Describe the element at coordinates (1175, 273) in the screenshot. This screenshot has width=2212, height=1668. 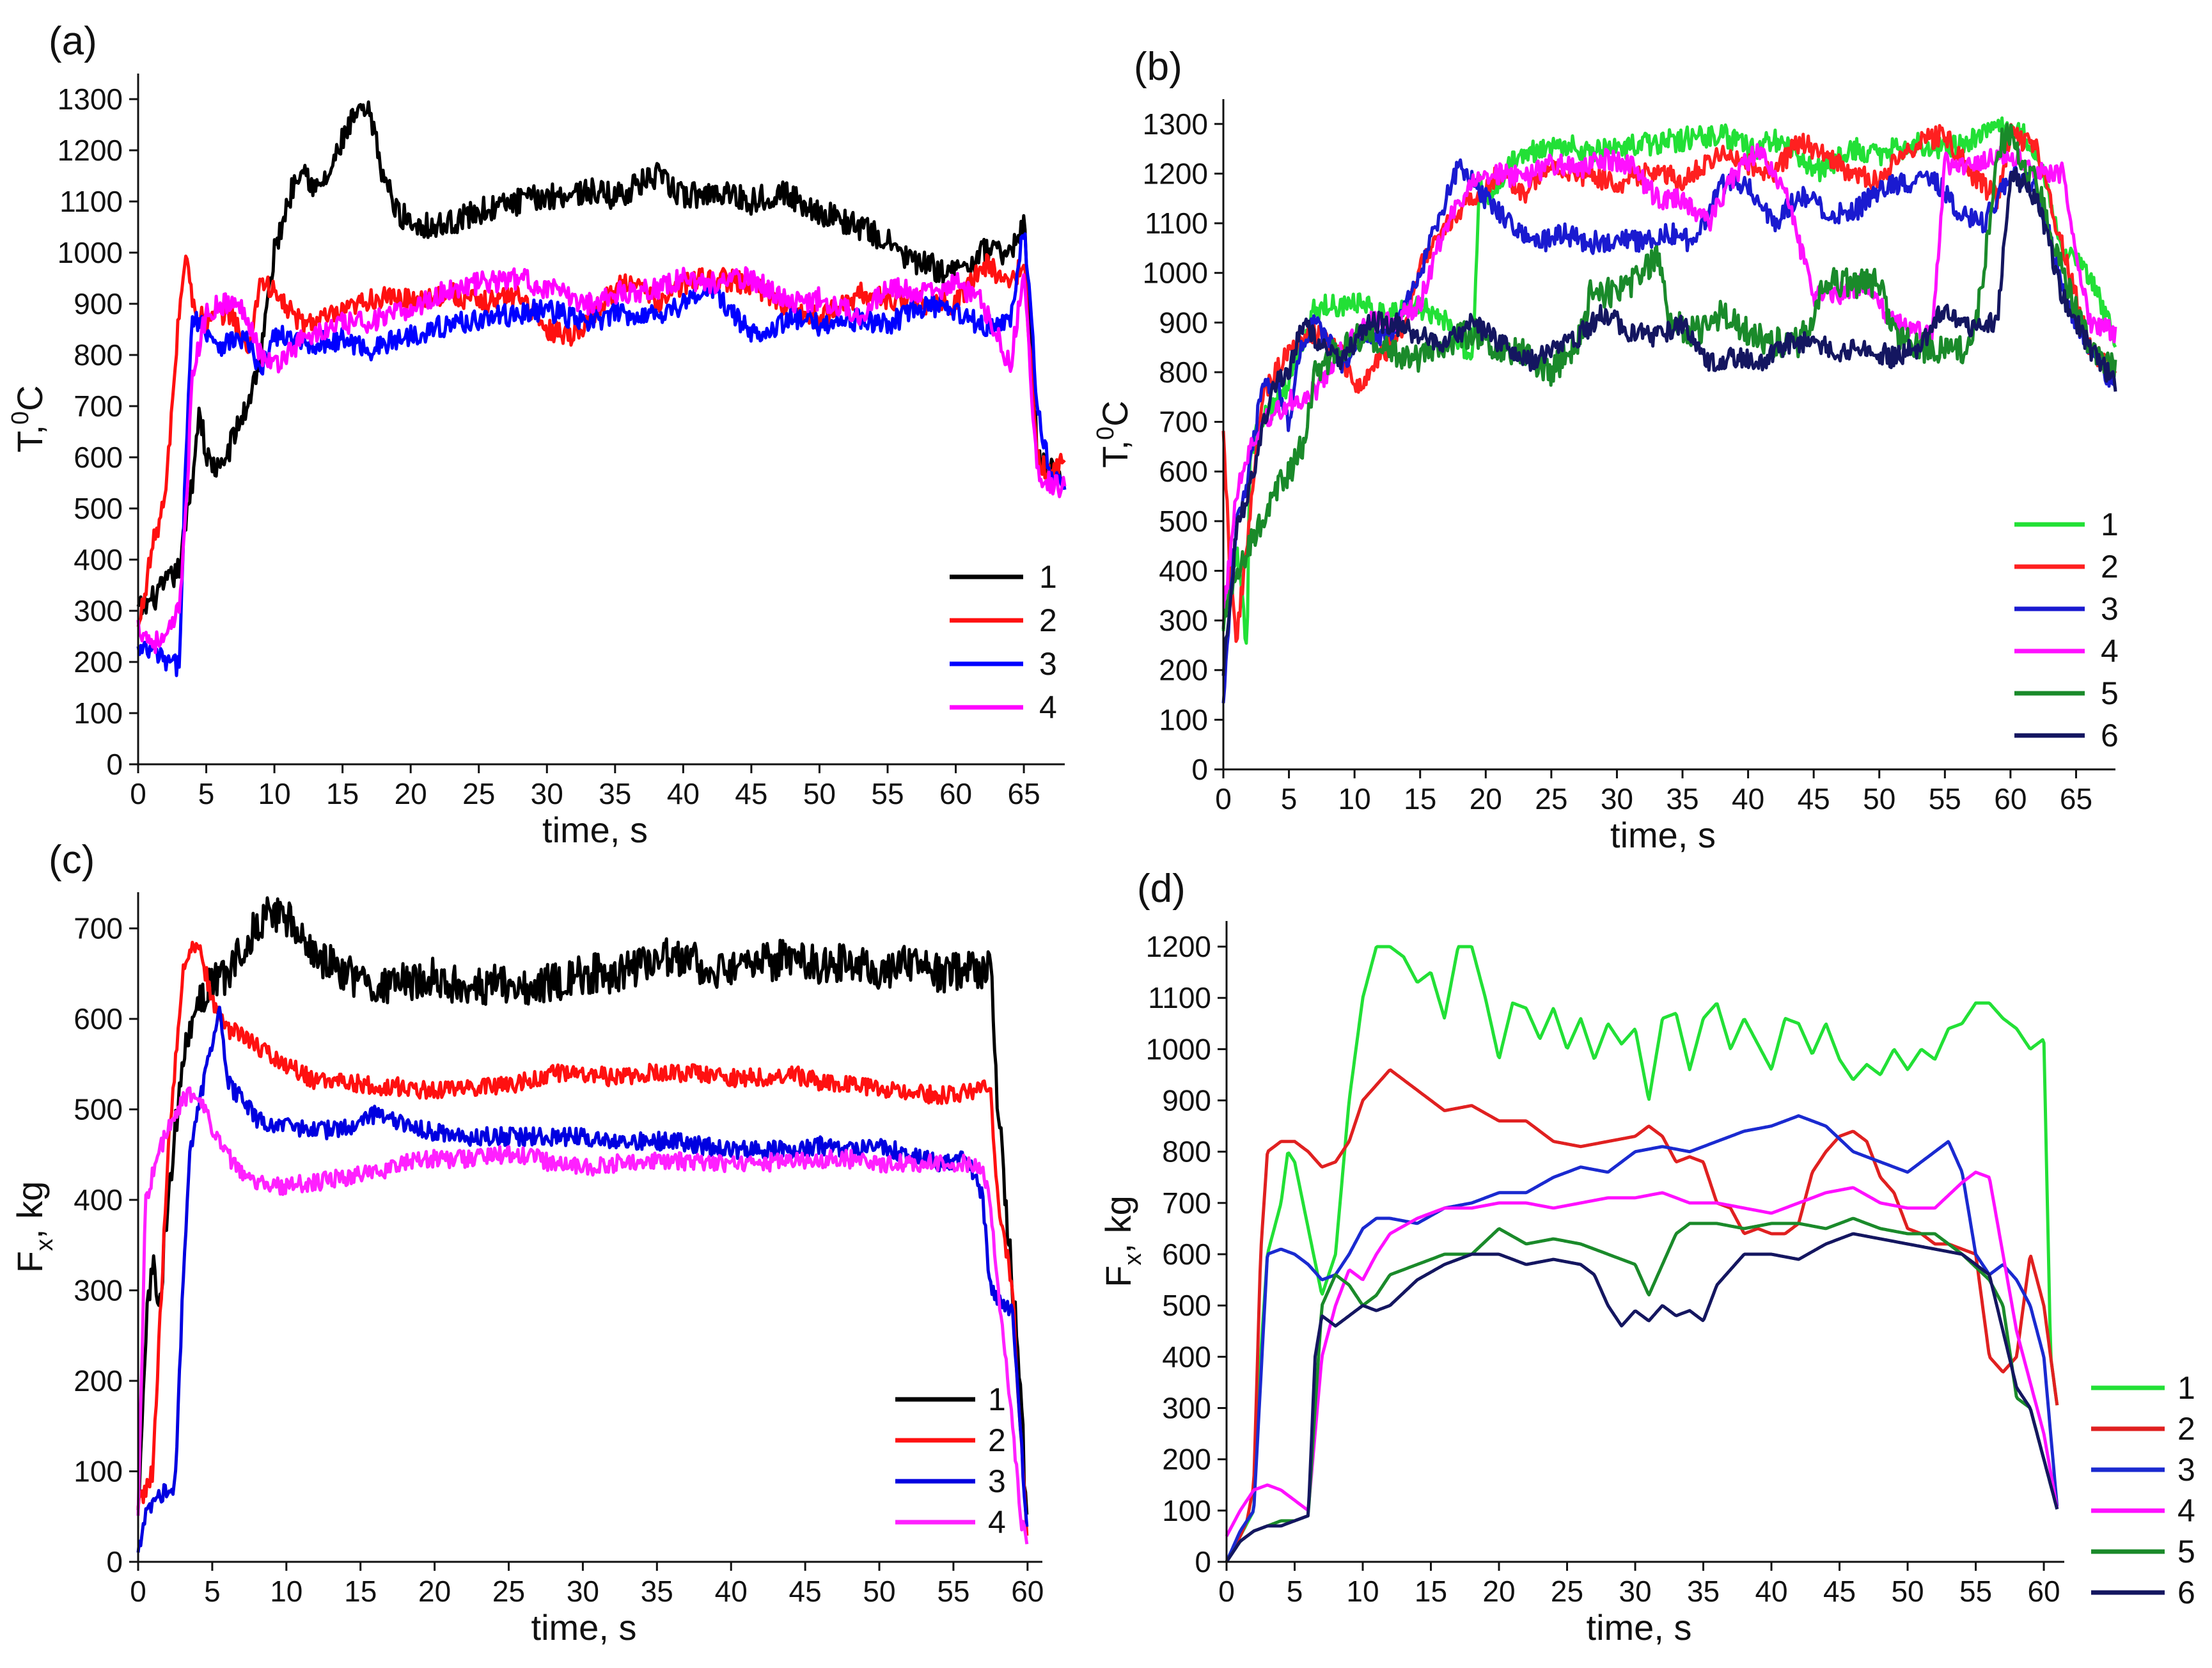
I see `y-tick-label: 1000` at that location.